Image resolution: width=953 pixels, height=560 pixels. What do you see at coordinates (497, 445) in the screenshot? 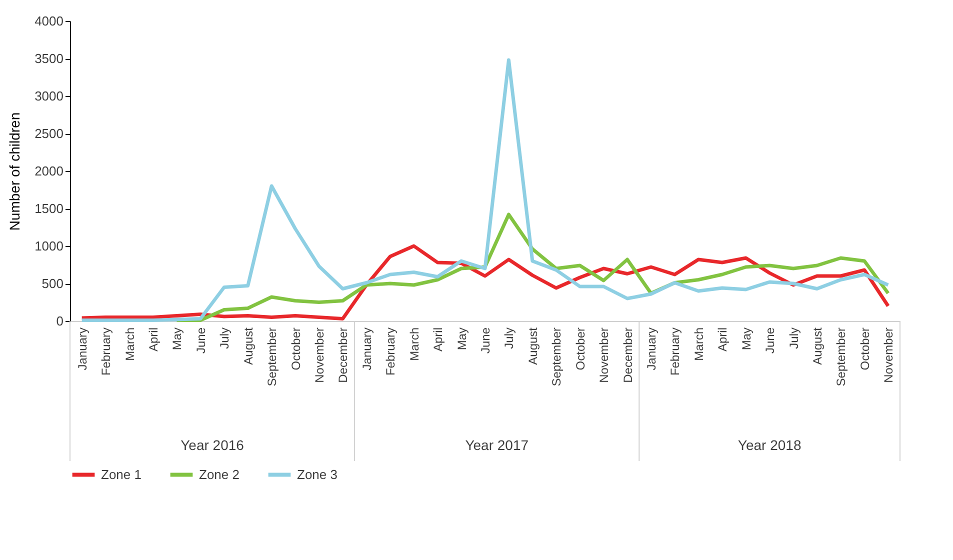
I see `text: Year 2017` at bounding box center [497, 445].